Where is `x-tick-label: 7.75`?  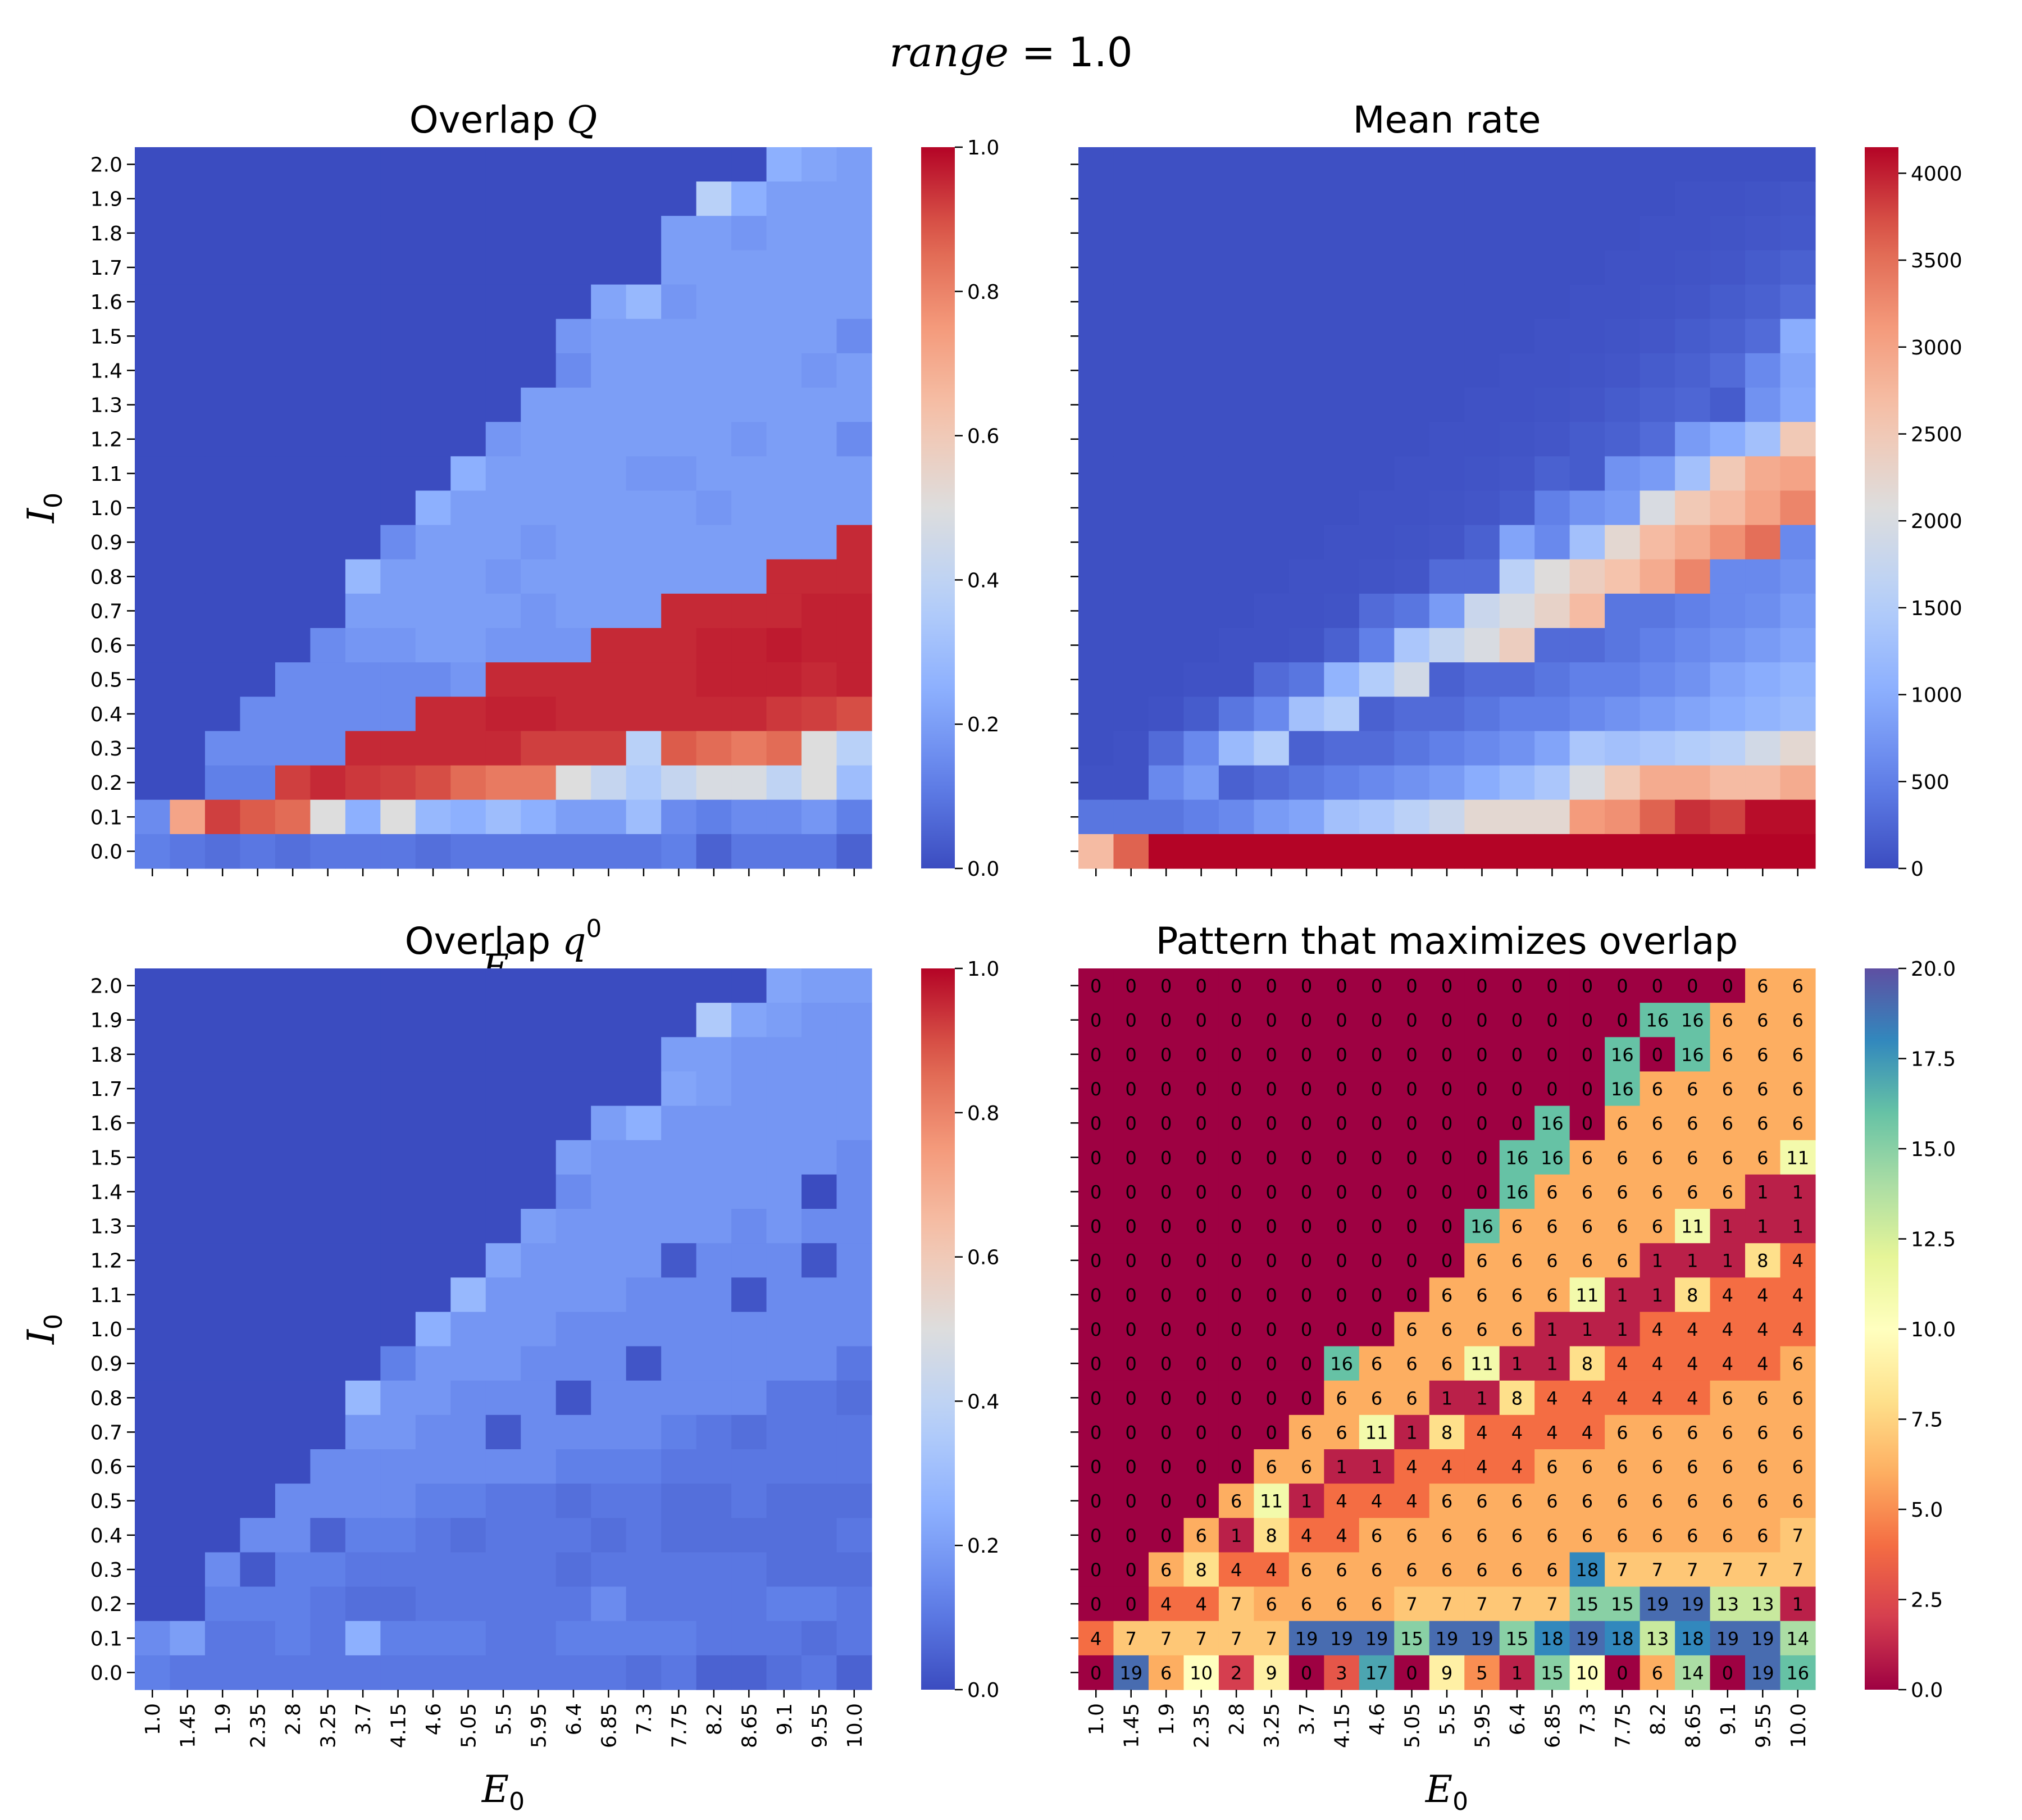 x-tick-label: 7.75 is located at coordinates (679, 1725).